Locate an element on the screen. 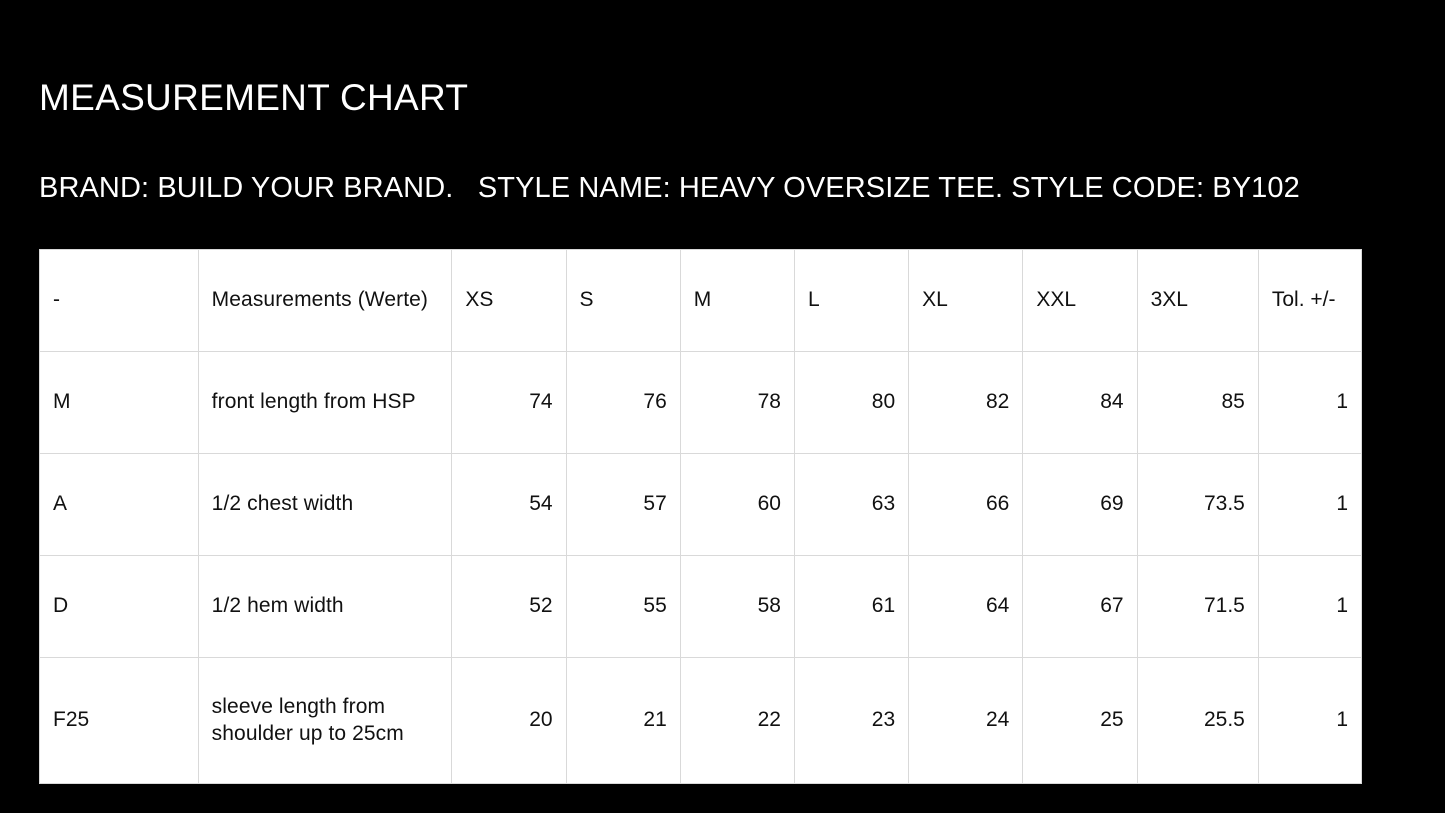 Image resolution: width=1445 pixels, height=813 pixels. header-tolerance: Tol. +/- is located at coordinates (1310, 300).